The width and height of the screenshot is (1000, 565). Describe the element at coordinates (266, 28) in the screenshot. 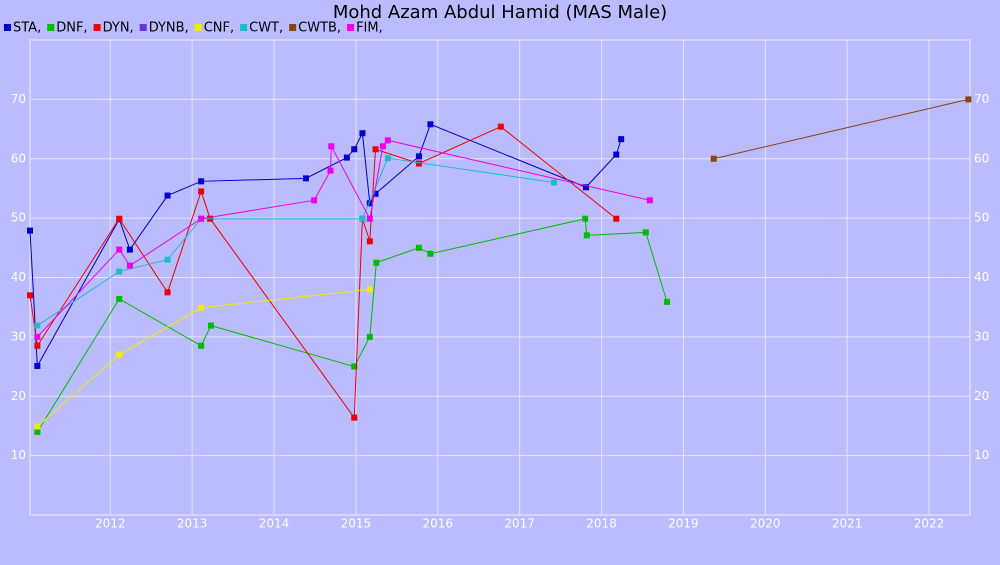

I see `legend-label: CWT,` at that location.